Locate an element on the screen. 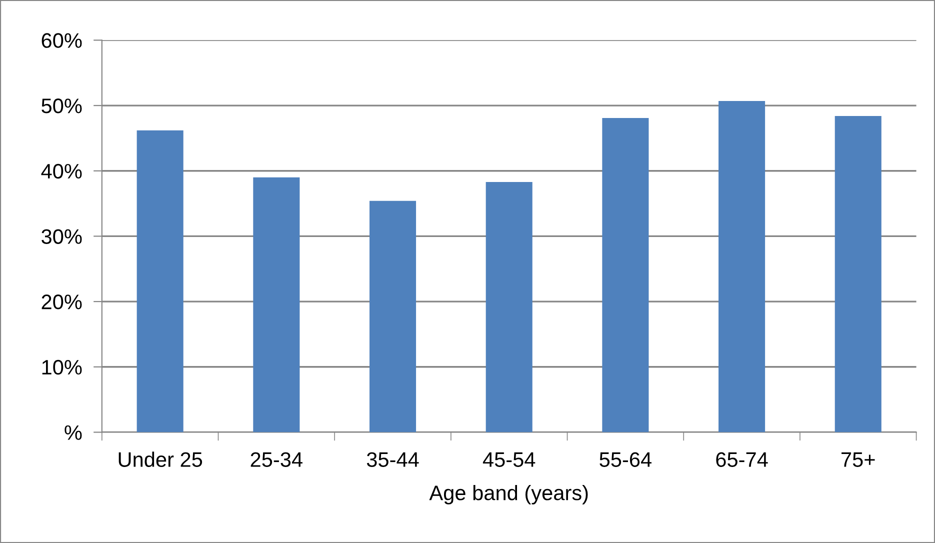 Image resolution: width=935 pixels, height=543 pixels. x-tick-label: 65-74 is located at coordinates (742, 459).